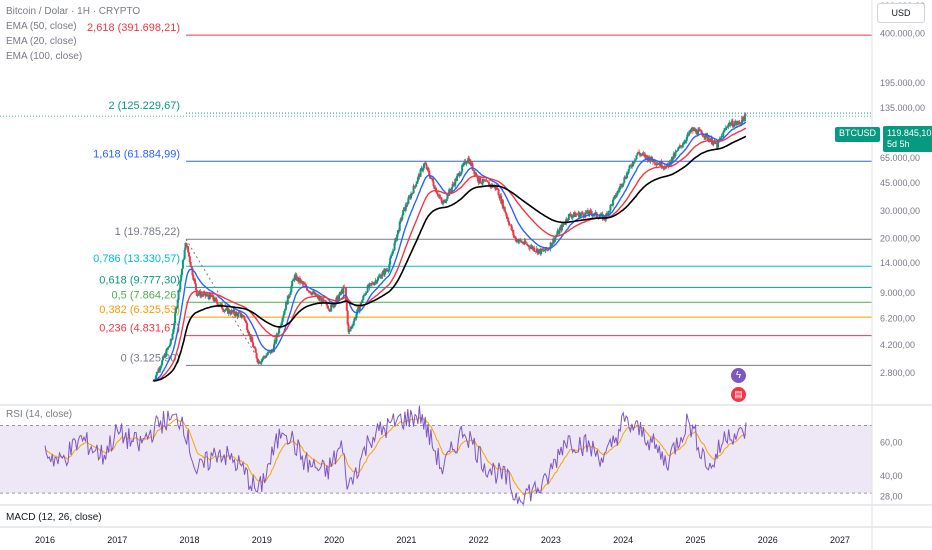  I want to click on legend-ema100: EMA (100, close), so click(44, 56).